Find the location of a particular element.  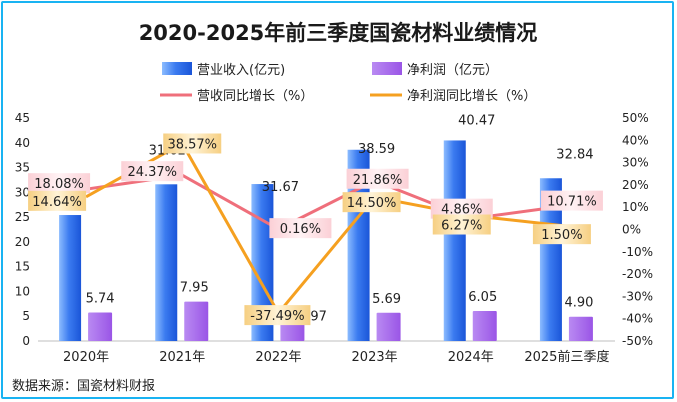

profit-value-label: 4.90 is located at coordinates (578, 303).